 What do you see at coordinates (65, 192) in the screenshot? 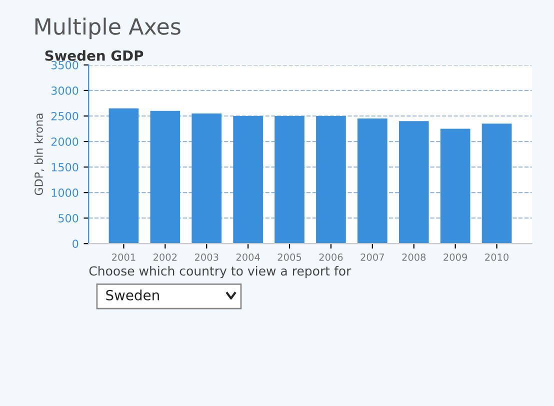
I see `y-tick-label: 1000` at bounding box center [65, 192].